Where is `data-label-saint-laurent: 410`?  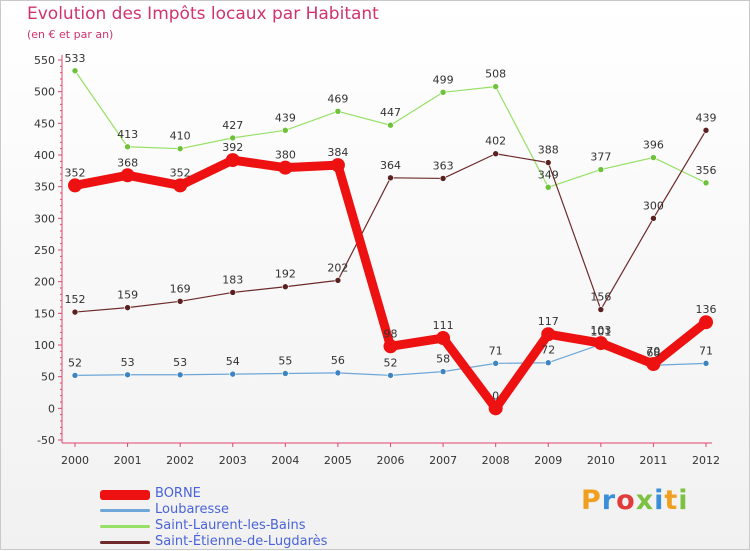 data-label-saint-laurent: 410 is located at coordinates (180, 136).